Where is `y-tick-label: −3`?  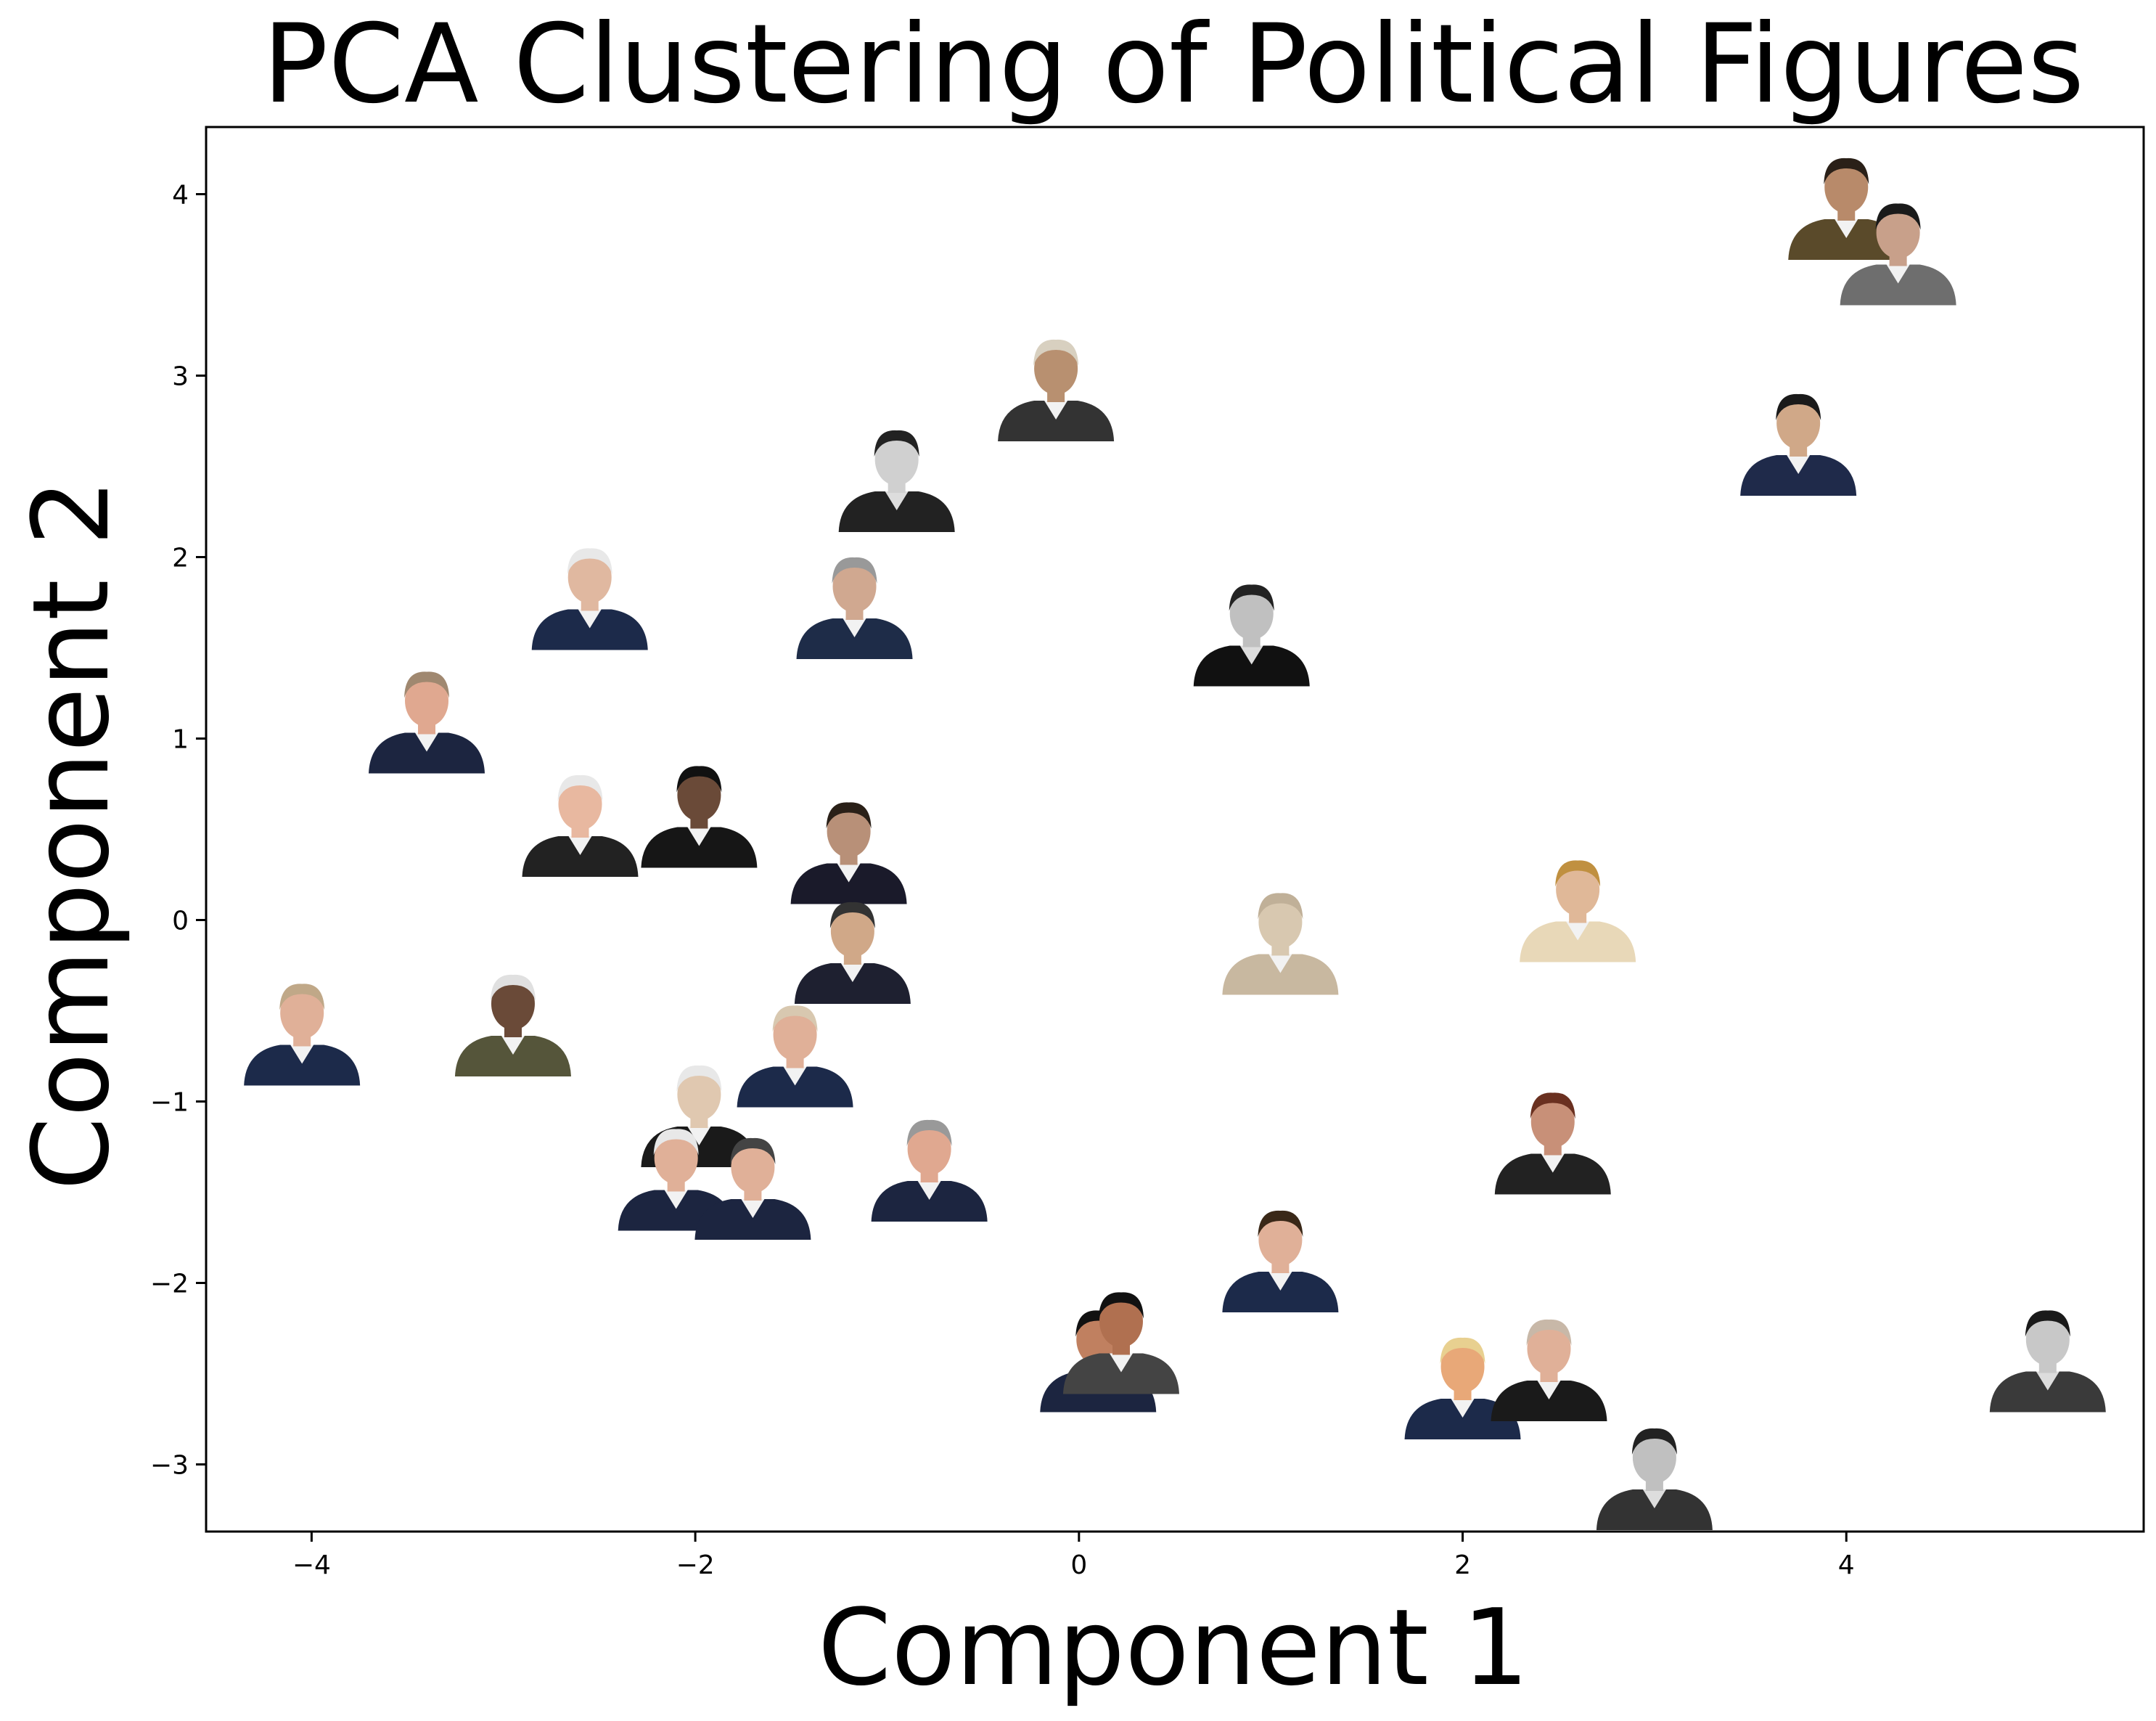
y-tick-label: −3 is located at coordinates (169, 1466).